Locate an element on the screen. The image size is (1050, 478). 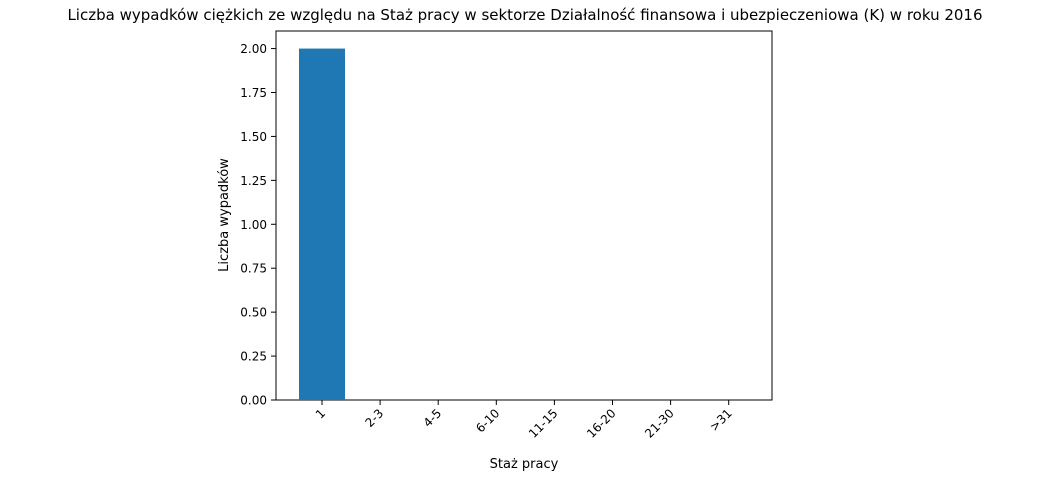
y-tick-label: 1.25 is located at coordinates (253, 181).